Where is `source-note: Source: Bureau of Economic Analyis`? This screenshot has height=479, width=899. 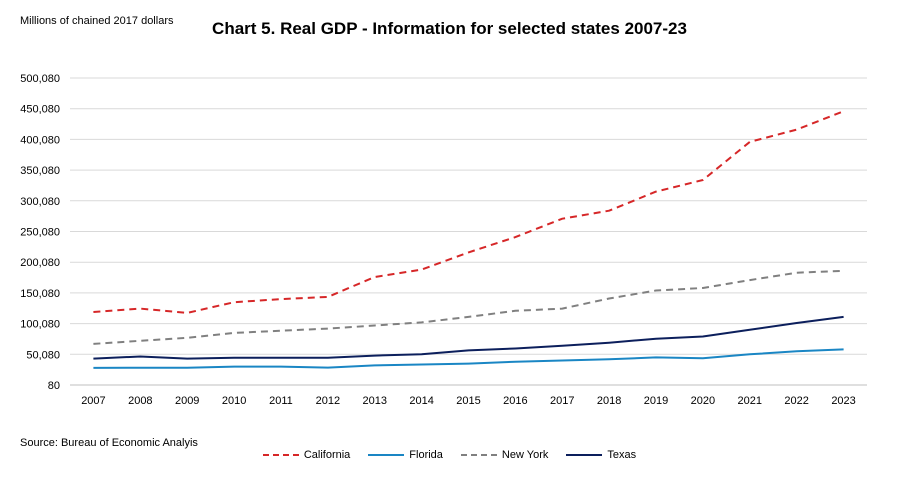 source-note: Source: Bureau of Economic Analyis is located at coordinates (109, 443).